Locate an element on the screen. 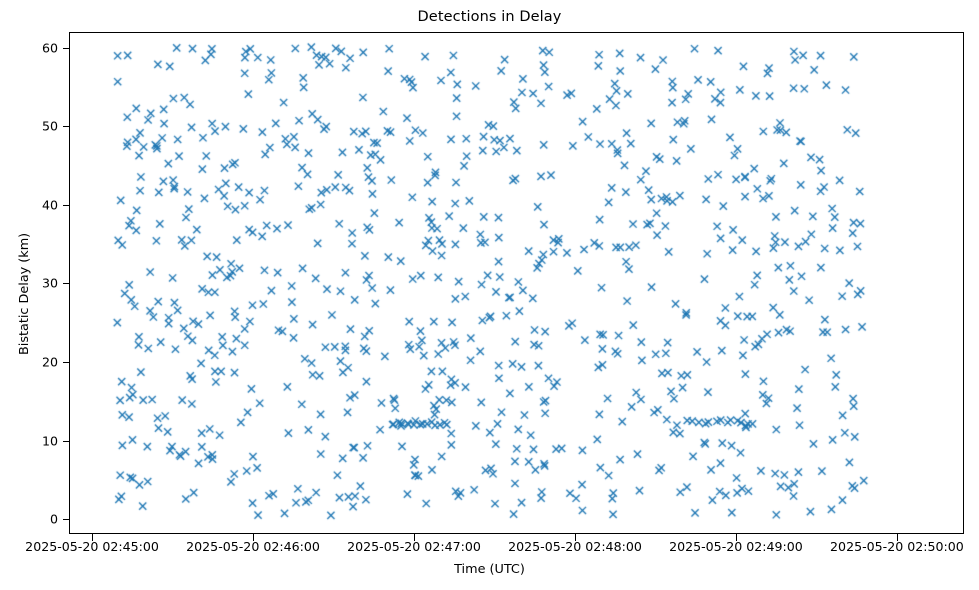 This screenshot has height=590, width=979. y-tick-label: 20 is located at coordinates (49, 362).